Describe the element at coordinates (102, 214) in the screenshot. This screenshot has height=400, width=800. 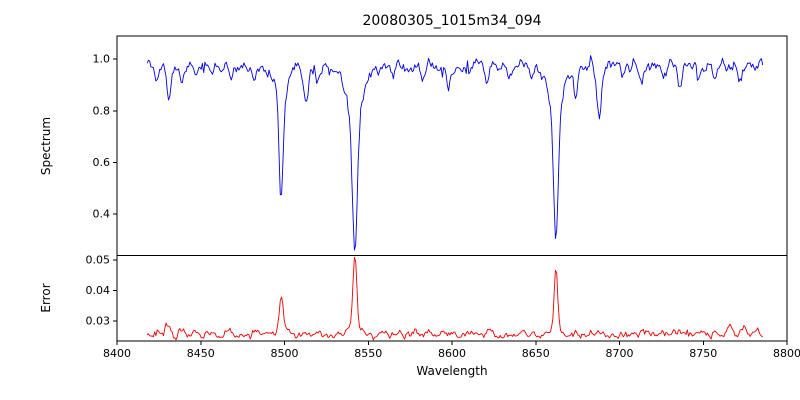
I see `spectrum-y-tick-label: 0.4` at that location.